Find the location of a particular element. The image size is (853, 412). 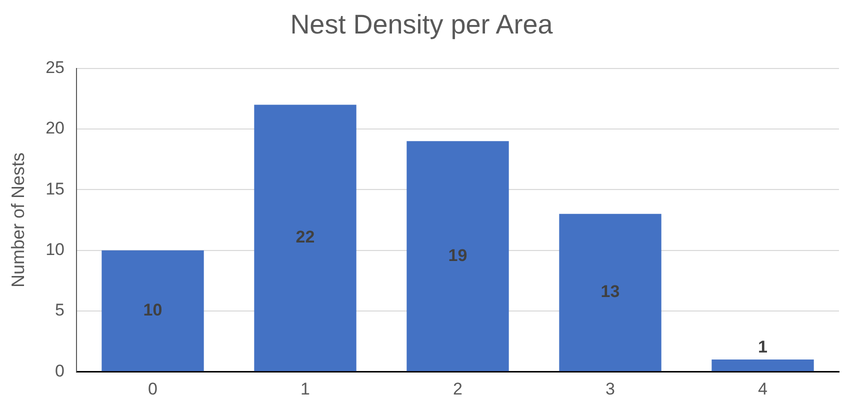

x-tick-label: 2 is located at coordinates (457, 388).